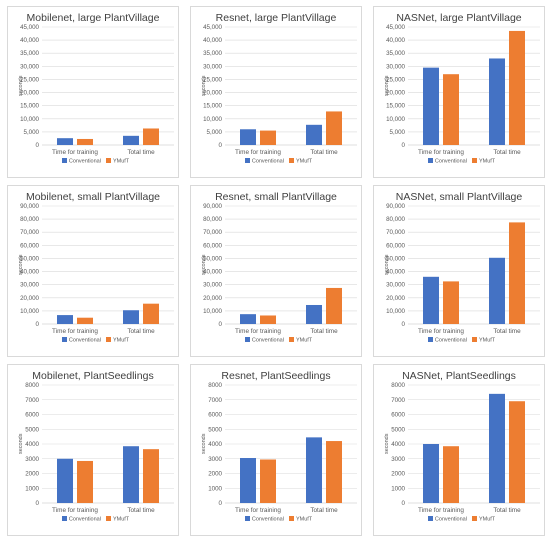  What do you see at coordinates (276, 18) in the screenshot?
I see `chart-title: Resnet, large PlantVillage` at bounding box center [276, 18].